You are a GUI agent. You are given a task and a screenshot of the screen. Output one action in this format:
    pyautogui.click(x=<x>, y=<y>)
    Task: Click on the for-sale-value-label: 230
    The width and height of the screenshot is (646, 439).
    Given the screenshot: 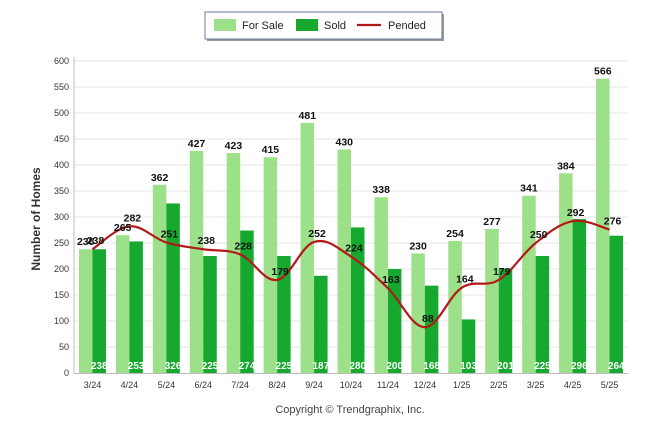 What is the action you would take?
    pyautogui.click(x=418, y=246)
    